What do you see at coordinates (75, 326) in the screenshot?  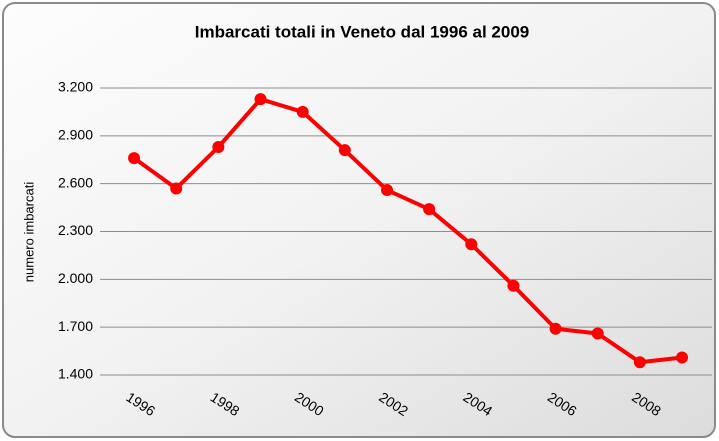 I see `y-tick-label: 1.700` at bounding box center [75, 326].